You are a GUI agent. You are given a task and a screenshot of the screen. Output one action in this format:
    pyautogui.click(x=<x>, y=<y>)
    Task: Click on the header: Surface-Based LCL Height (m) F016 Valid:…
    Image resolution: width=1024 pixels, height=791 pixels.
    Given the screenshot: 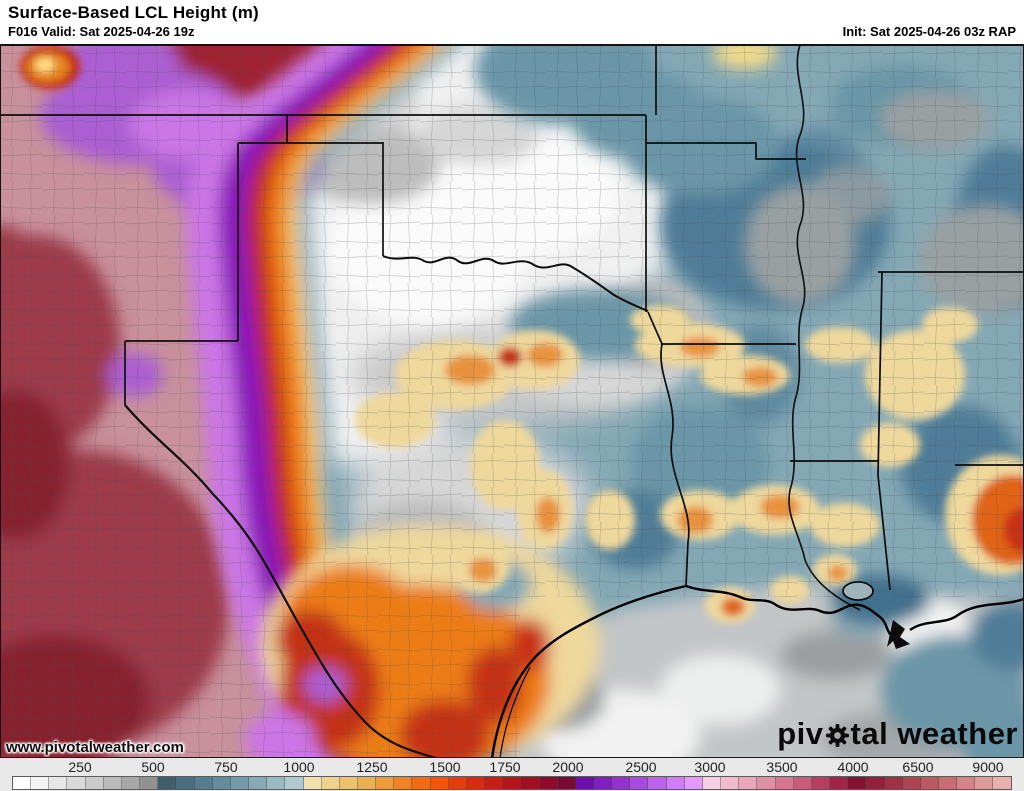 What is the action you would take?
    pyautogui.click(x=512, y=22)
    